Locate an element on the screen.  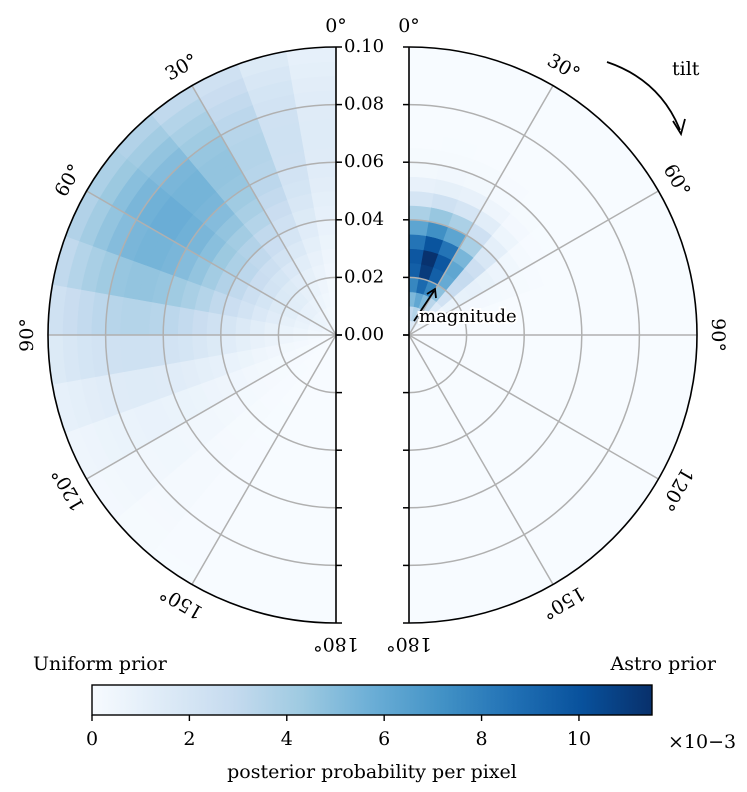
colorbar-label: posterior probability per pixel is located at coordinates (372, 772).